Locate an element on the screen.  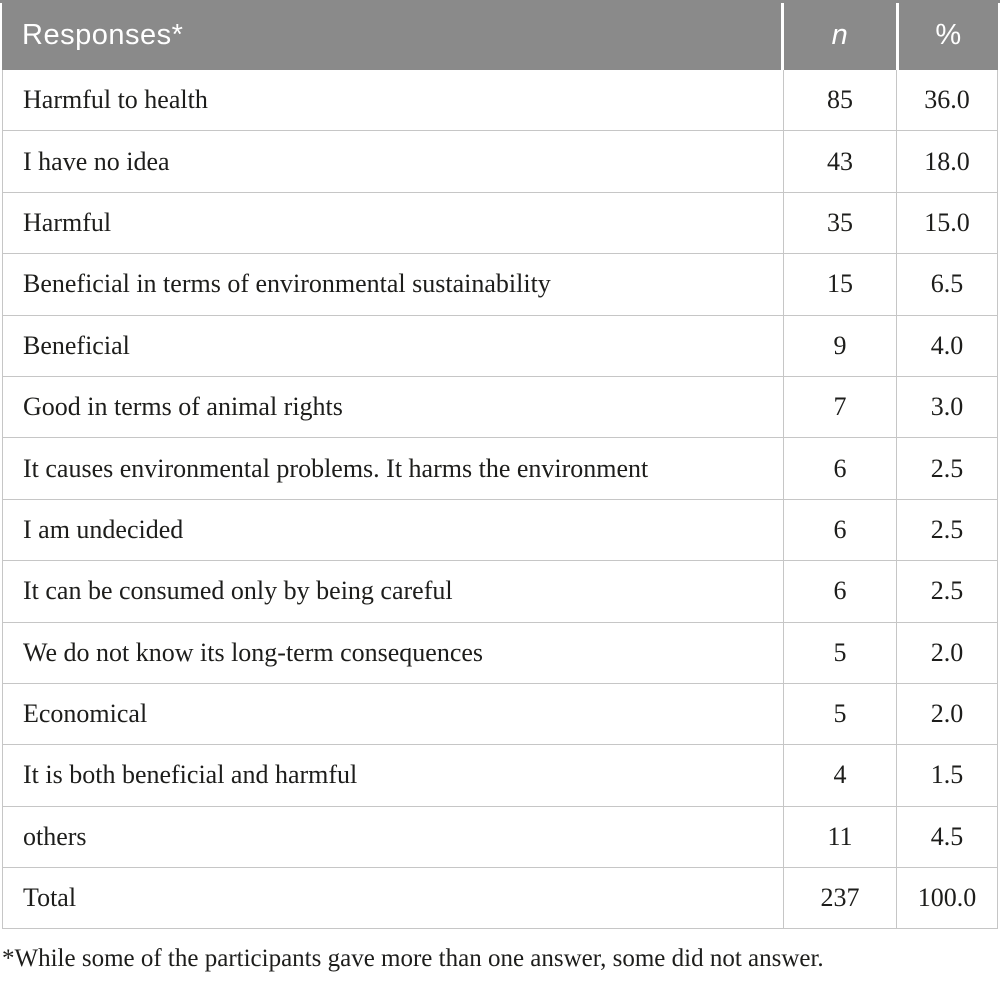
response-label: I am undecided is located at coordinates (393, 530).